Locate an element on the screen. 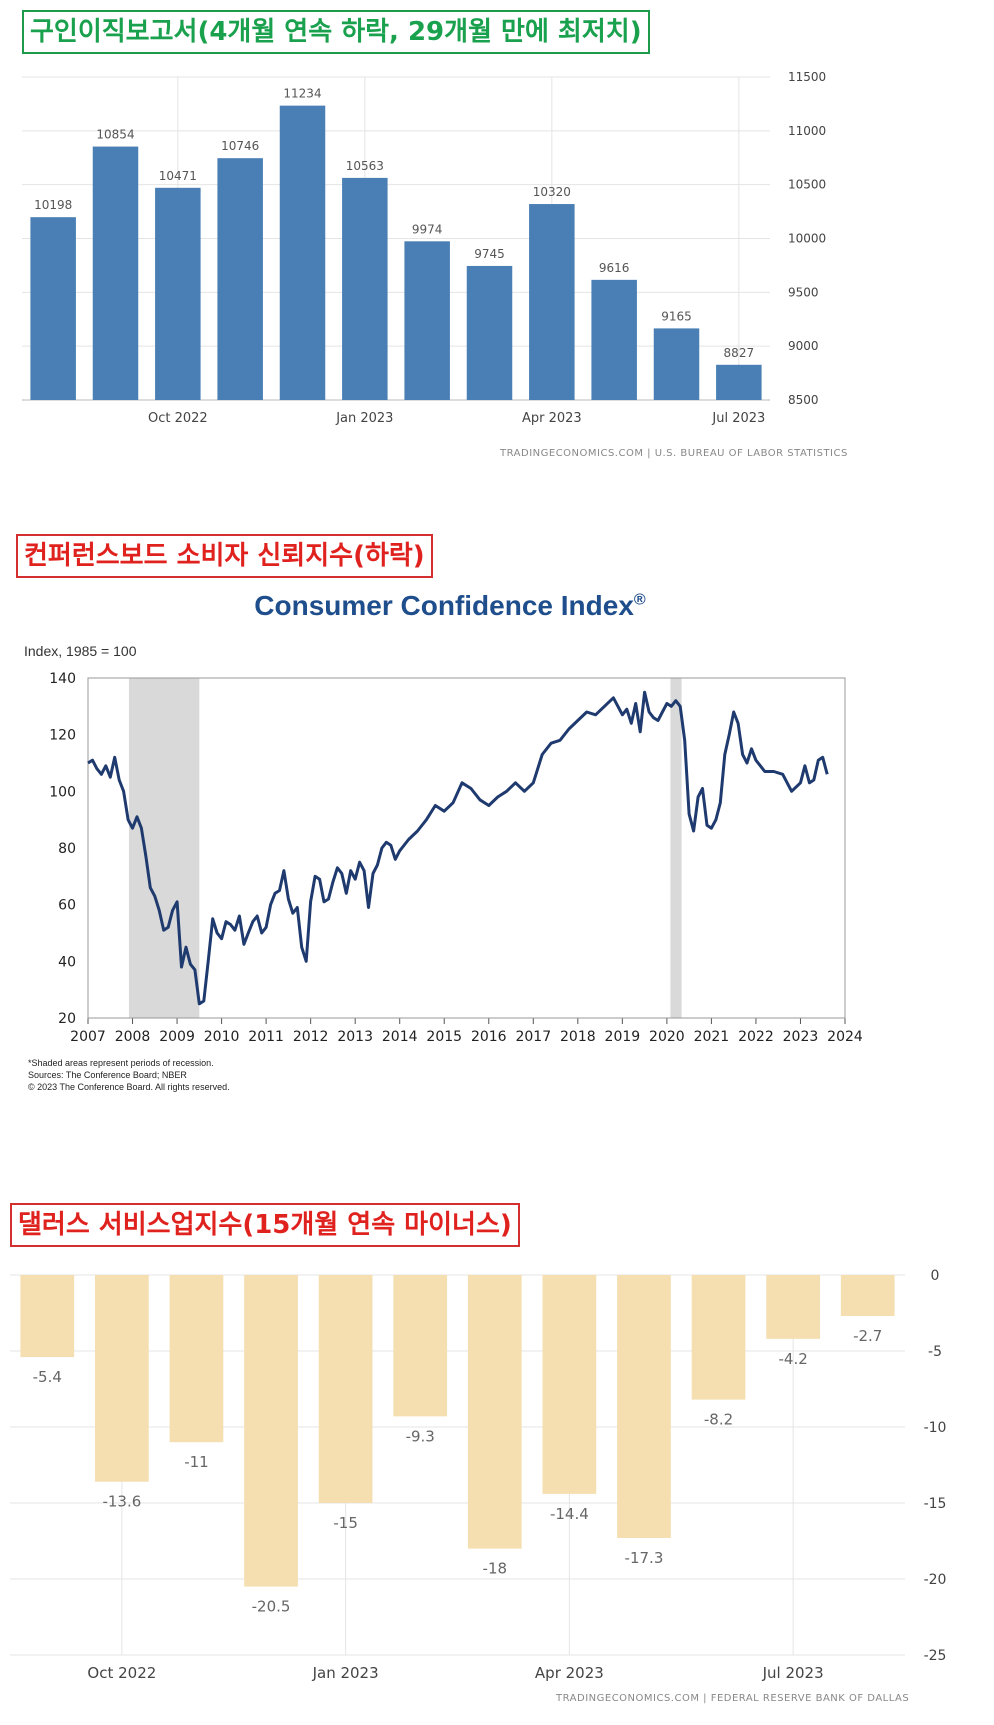  bar-value-label: 9745 is located at coordinates (489, 254).